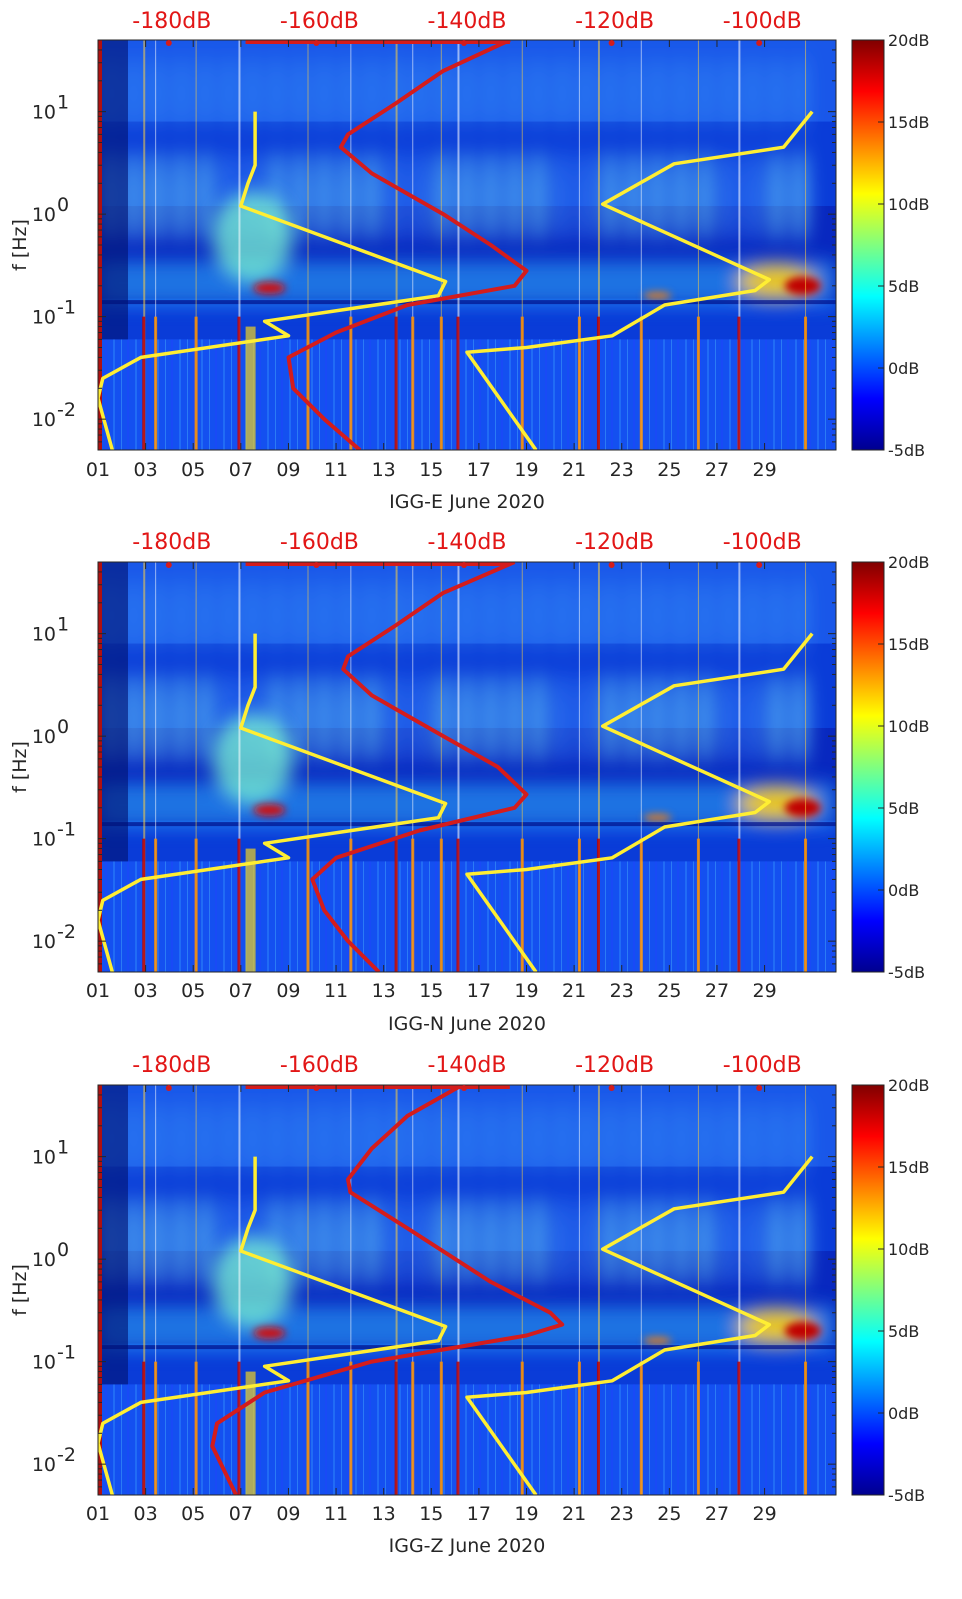 This screenshot has height=1599, width=962. I want to click on x-axis-title: IGG-E June 2020, so click(467, 502).